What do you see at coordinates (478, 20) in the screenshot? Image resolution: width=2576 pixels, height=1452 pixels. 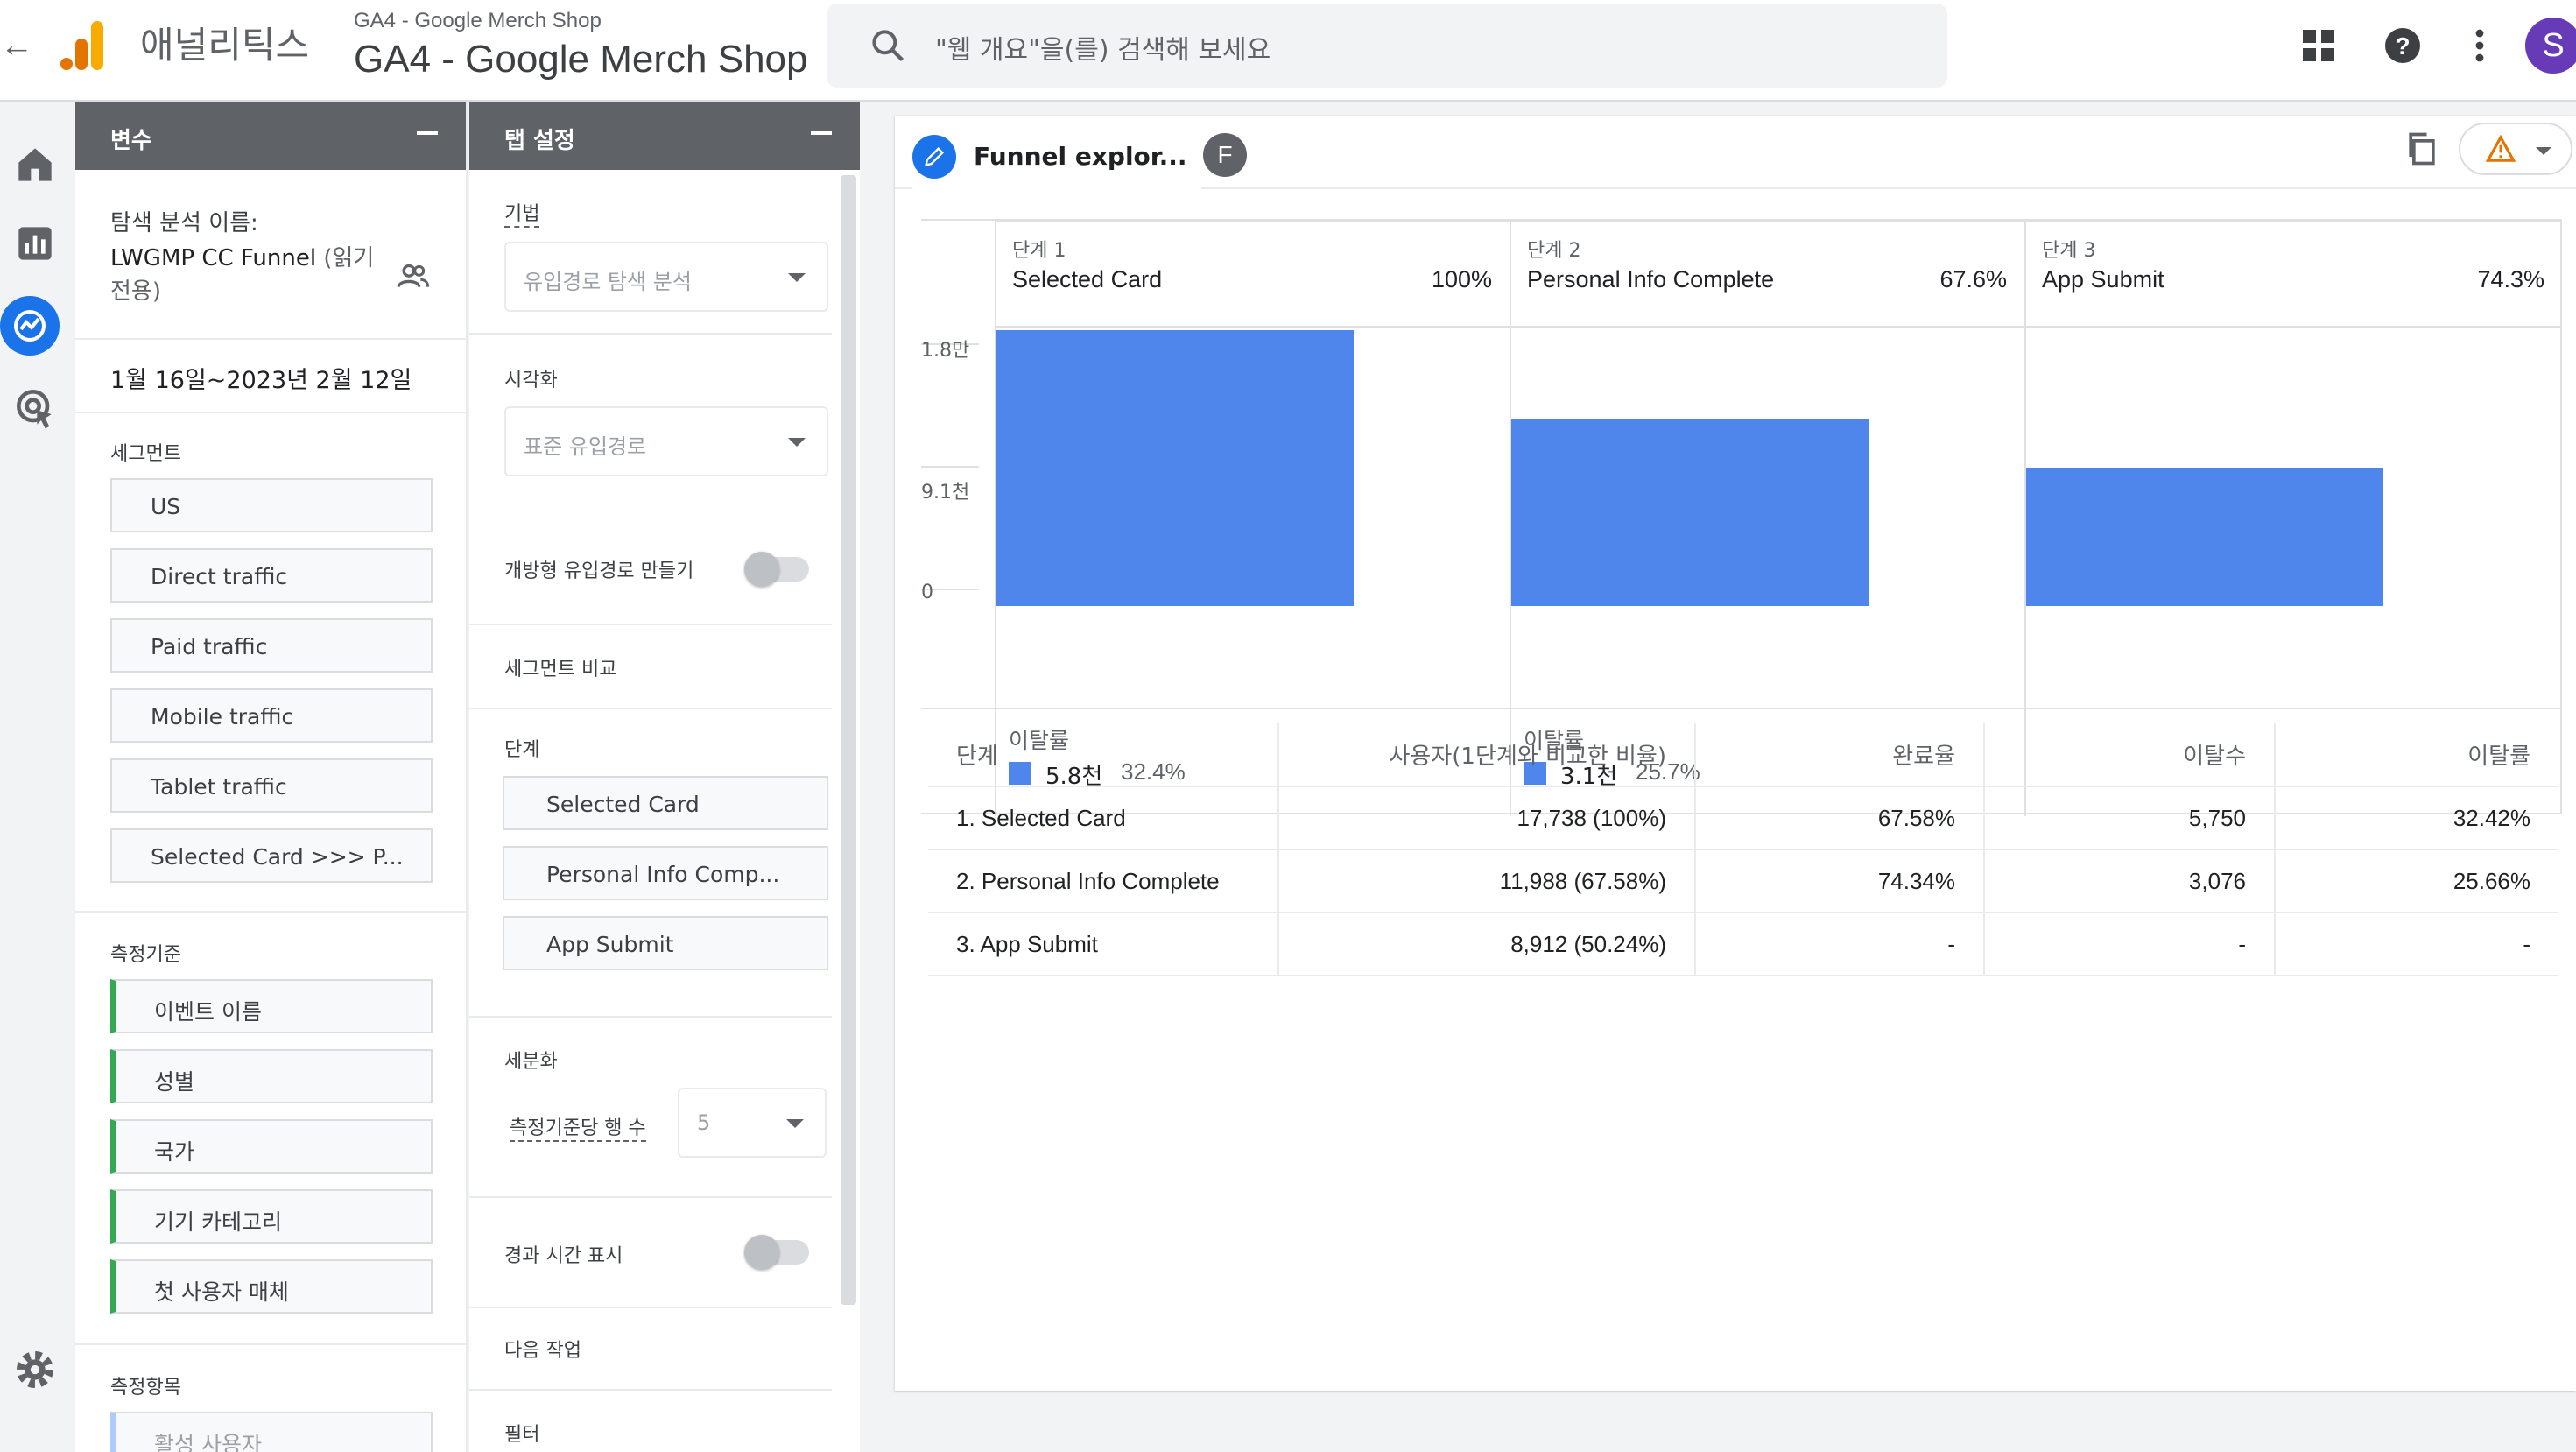 I see `account-name: GA4 - Google Merch Shop` at bounding box center [478, 20].